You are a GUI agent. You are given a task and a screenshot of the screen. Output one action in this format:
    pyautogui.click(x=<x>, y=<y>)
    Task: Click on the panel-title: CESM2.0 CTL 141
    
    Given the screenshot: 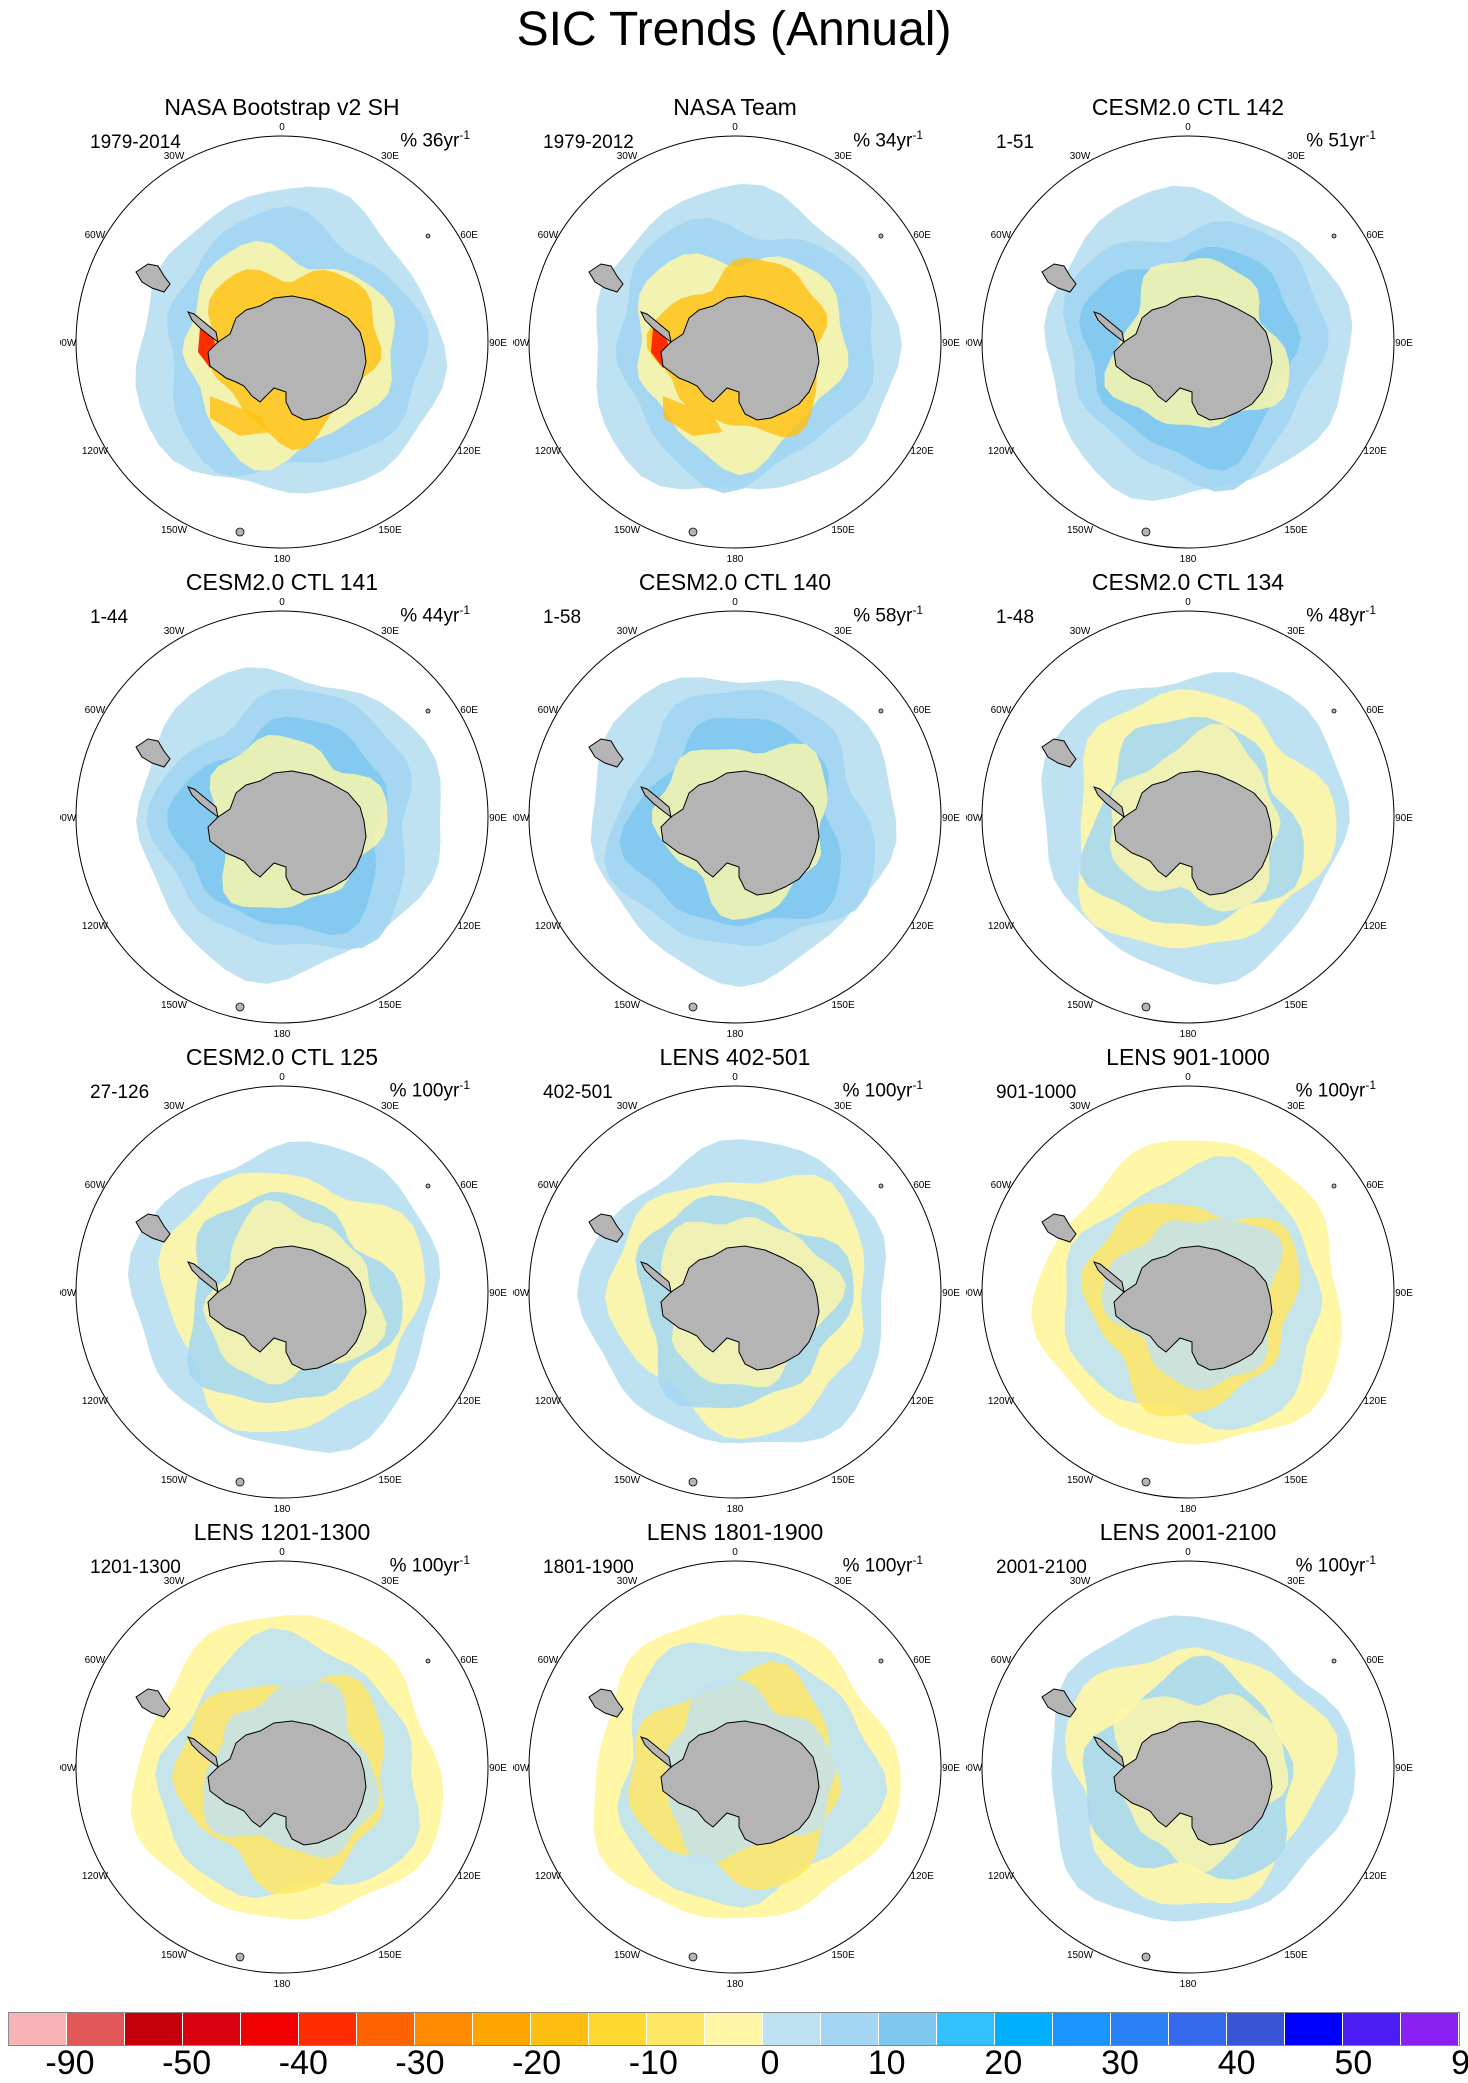 What is the action you would take?
    pyautogui.click(x=282, y=582)
    